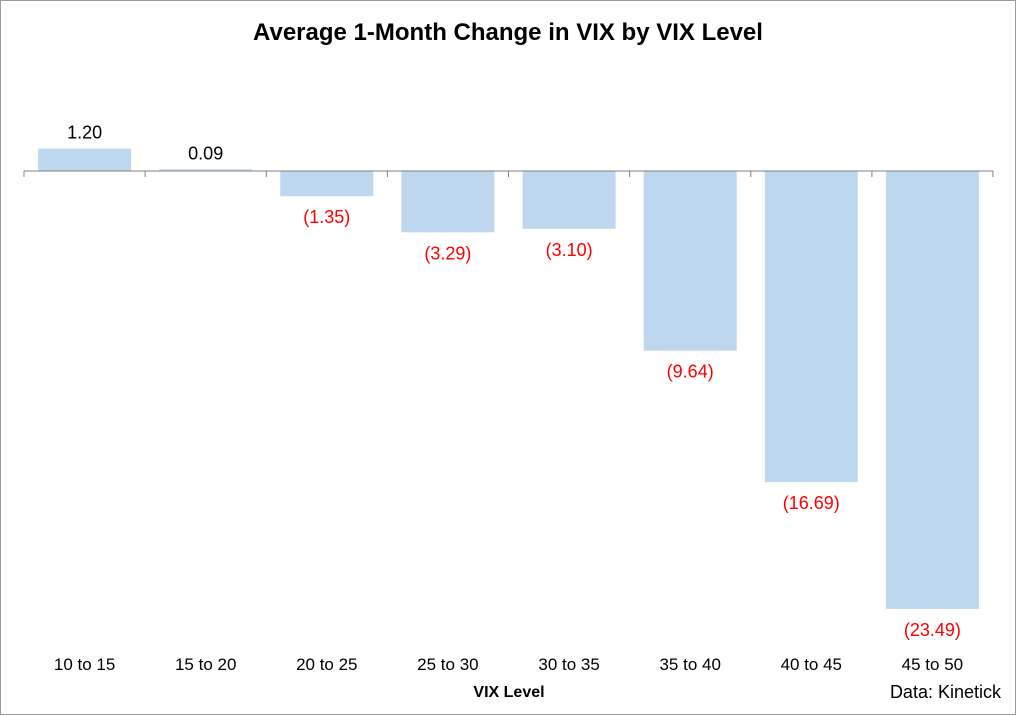 This screenshot has width=1016, height=715. Describe the element at coordinates (811, 503) in the screenshot. I see `data-label-7: (16.69)` at that location.